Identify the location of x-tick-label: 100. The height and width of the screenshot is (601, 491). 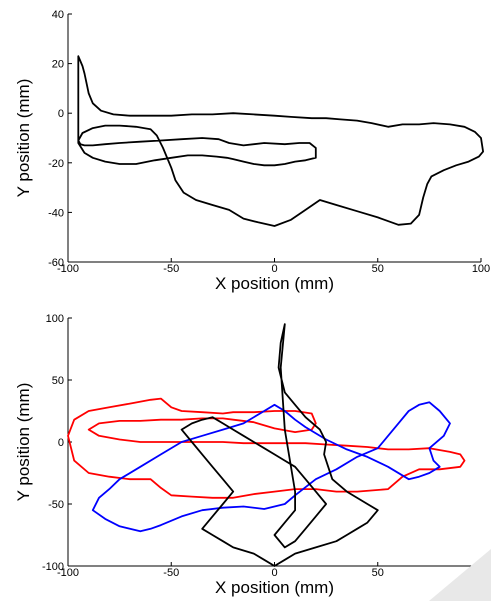
(481, 269).